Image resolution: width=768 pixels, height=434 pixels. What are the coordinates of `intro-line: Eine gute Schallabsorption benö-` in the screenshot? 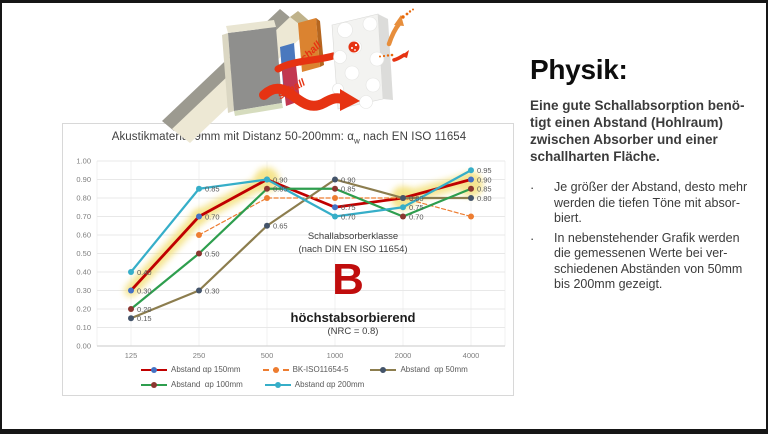 It's located at (637, 105).